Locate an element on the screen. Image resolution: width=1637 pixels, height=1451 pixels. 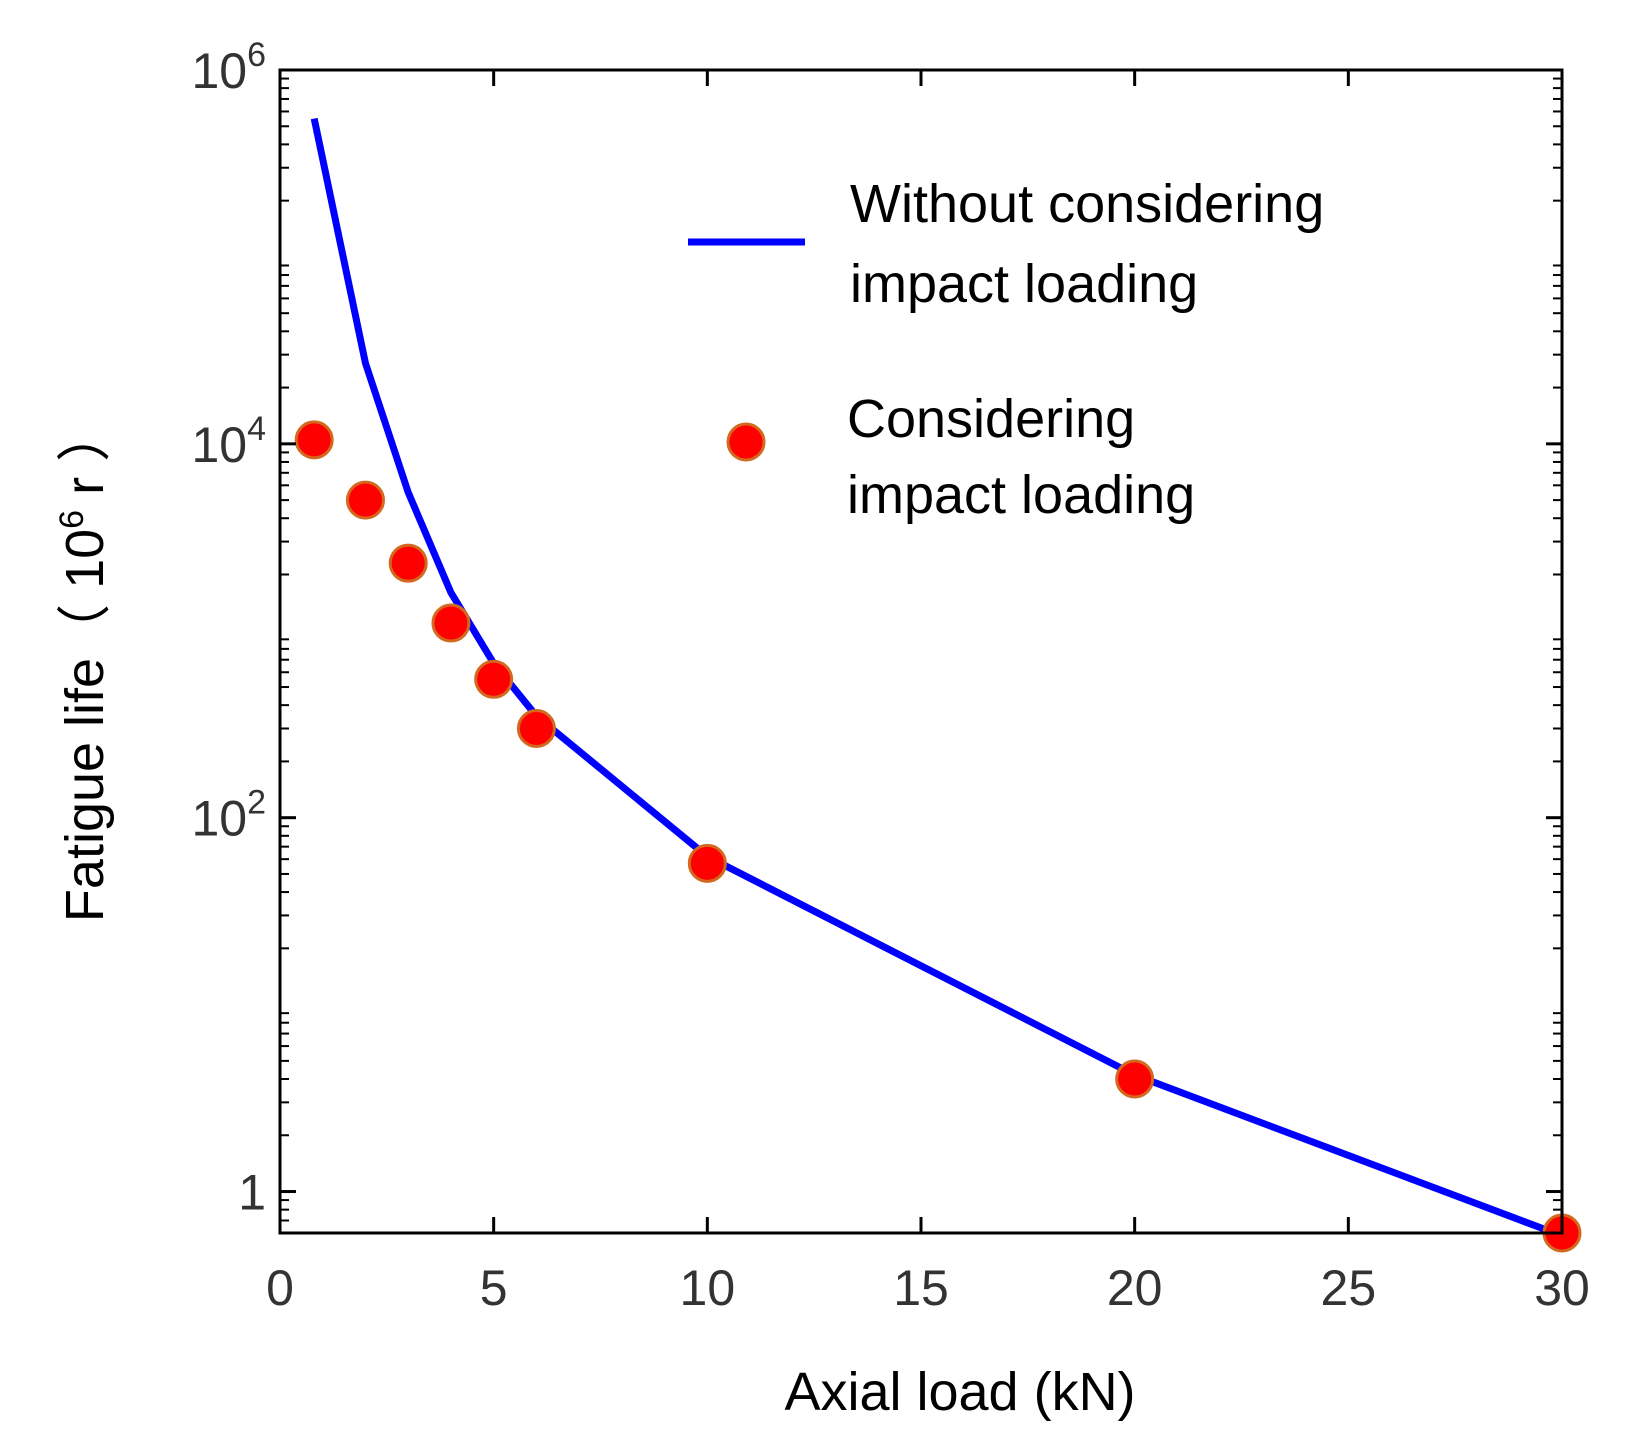
y-tick-label: 10⁴ is located at coordinates (228, 441).